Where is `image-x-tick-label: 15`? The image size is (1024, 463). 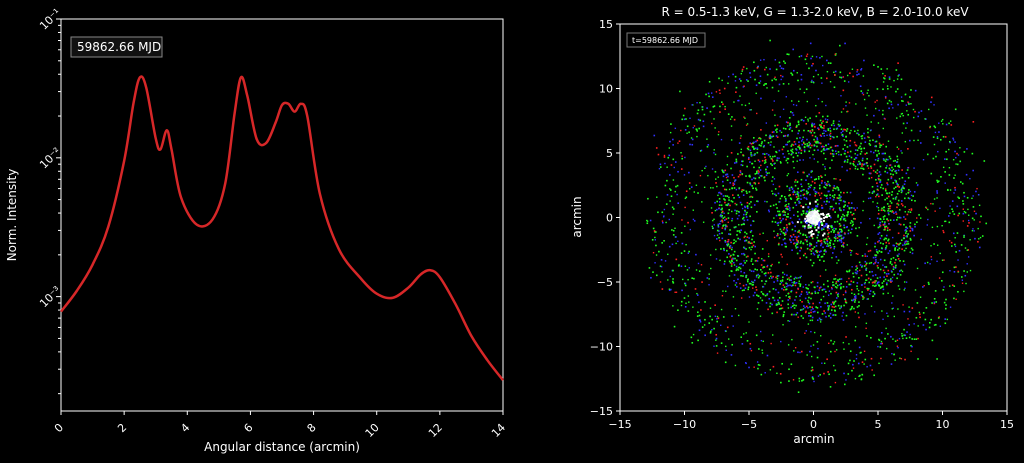
image-x-tick-label: 15 is located at coordinates (1007, 424).